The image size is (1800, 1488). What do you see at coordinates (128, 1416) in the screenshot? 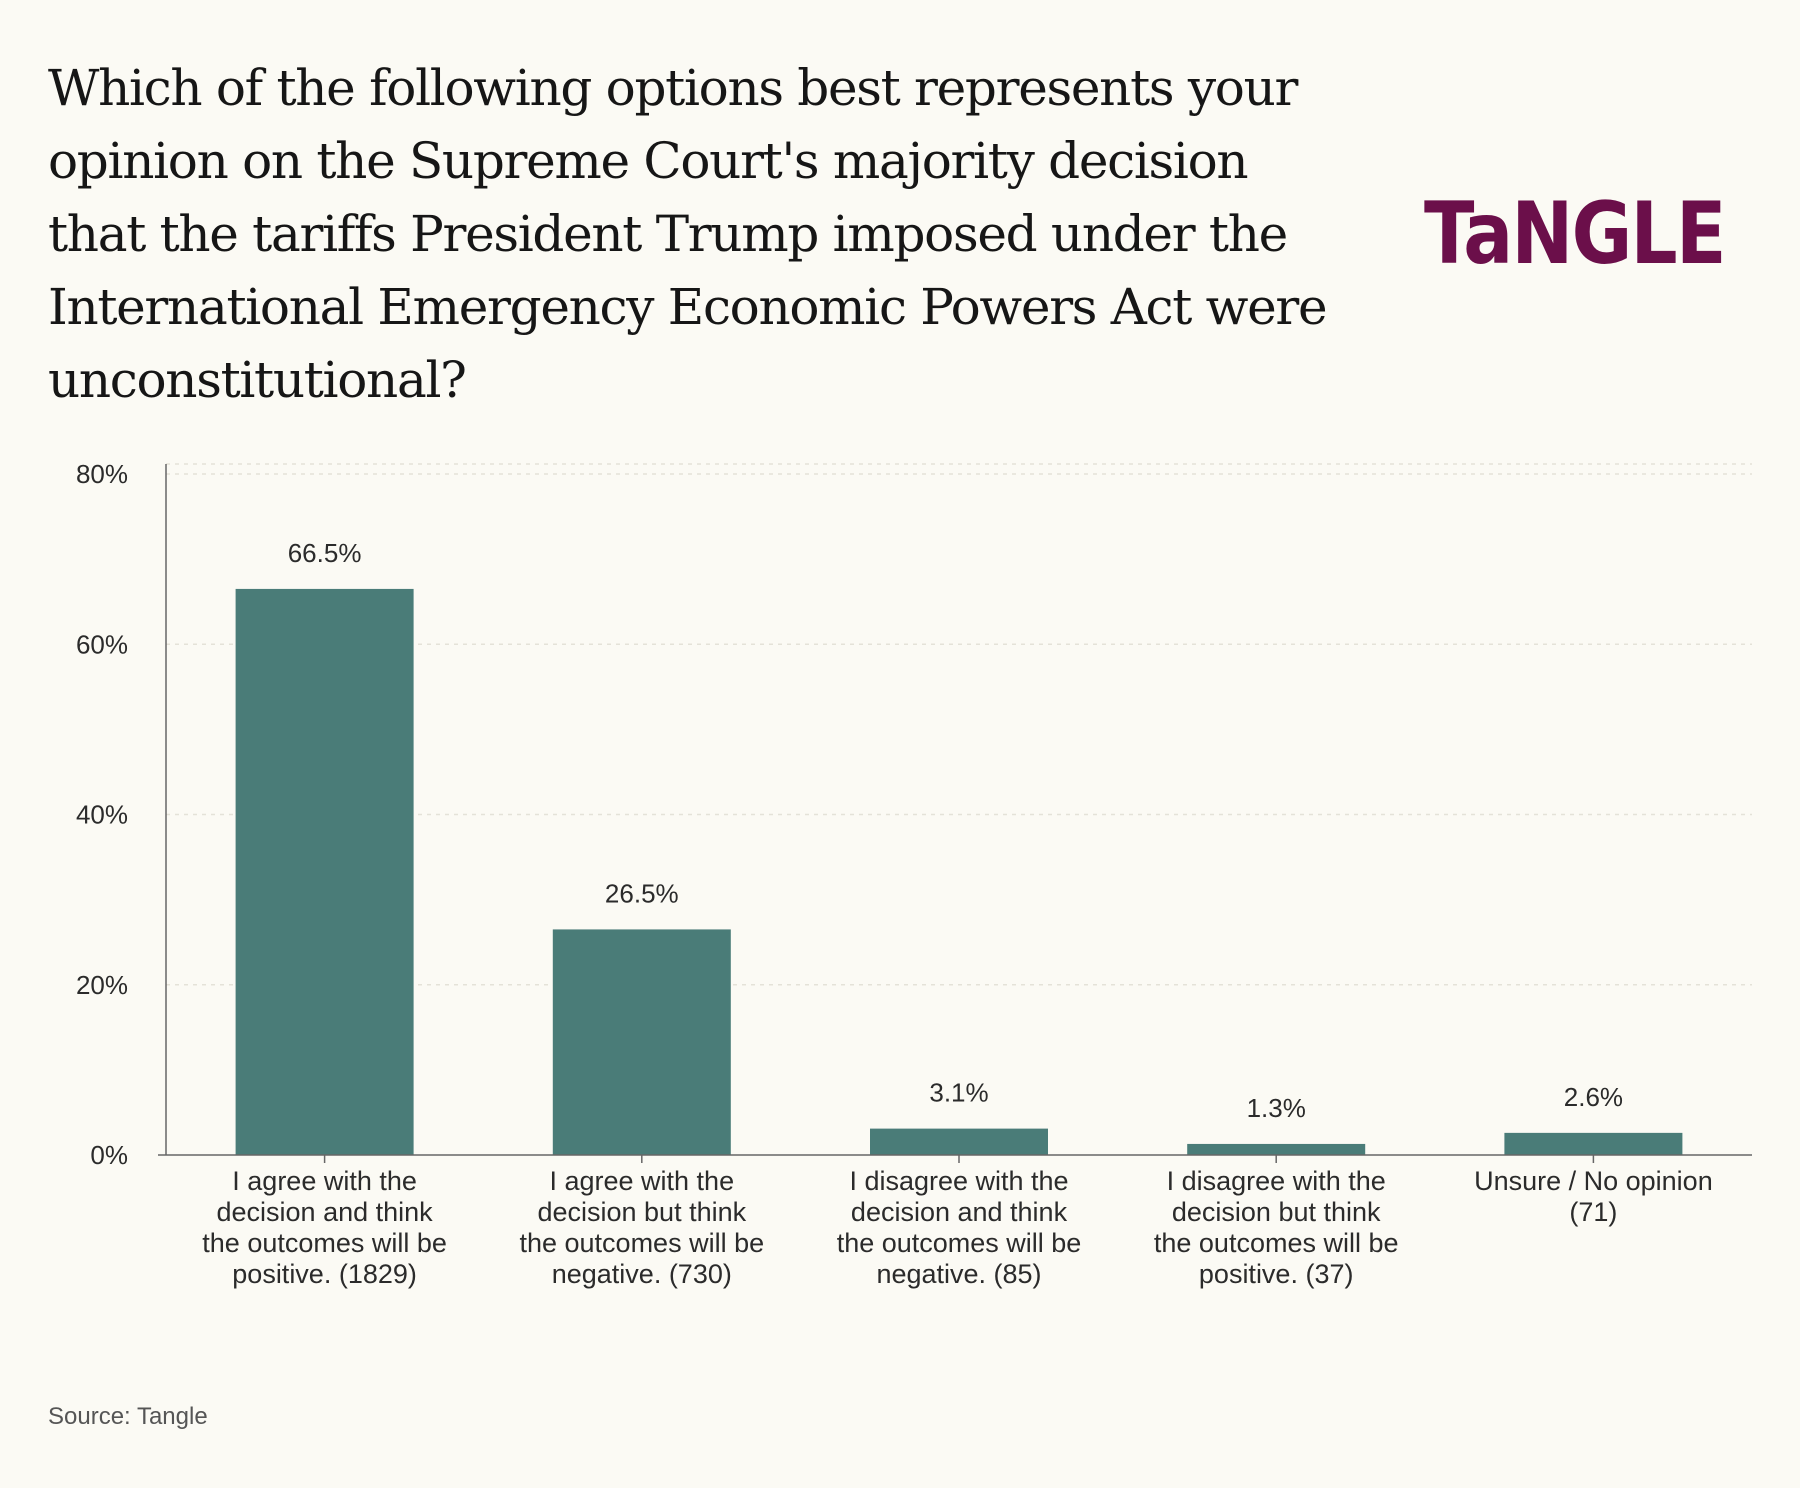
I see `source-note: Source: Tangle` at bounding box center [128, 1416].